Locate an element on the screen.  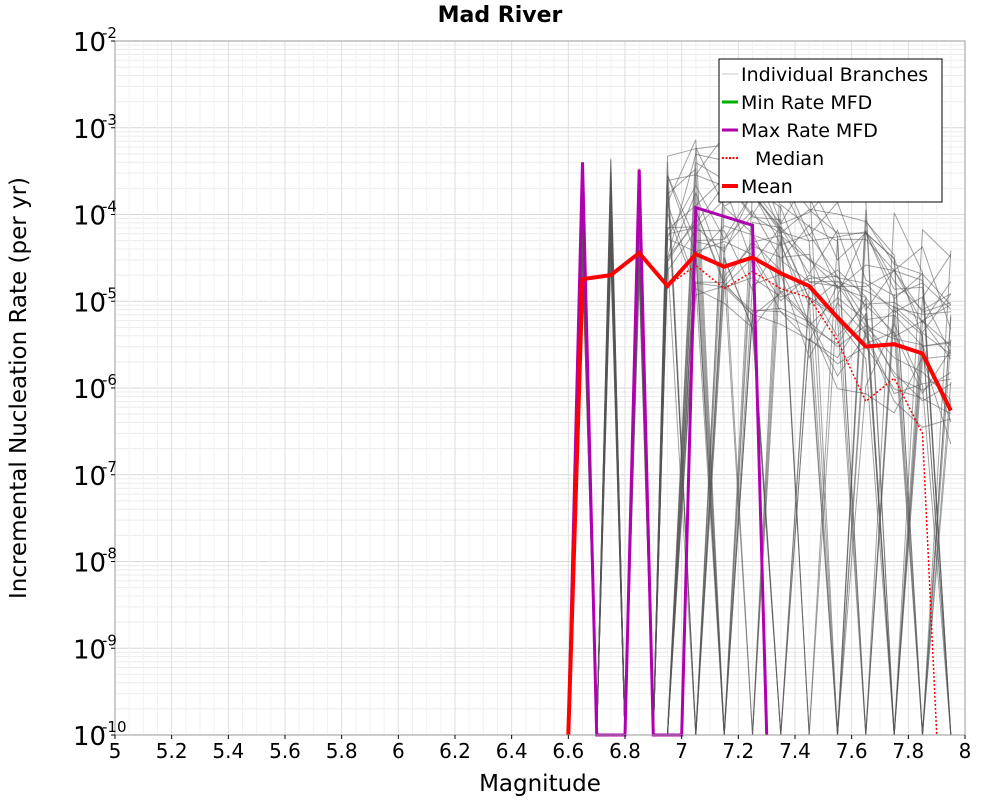
legend-box is located at coordinates (830, 130).